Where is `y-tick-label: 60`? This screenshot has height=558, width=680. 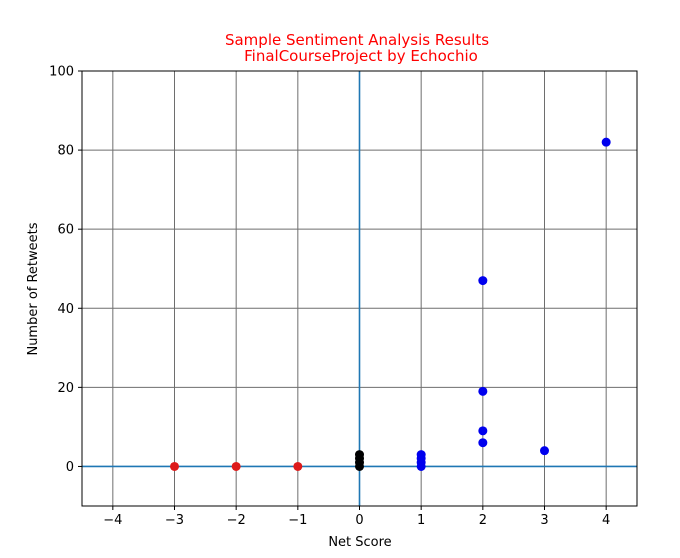 y-tick-label: 60 is located at coordinates (65, 230).